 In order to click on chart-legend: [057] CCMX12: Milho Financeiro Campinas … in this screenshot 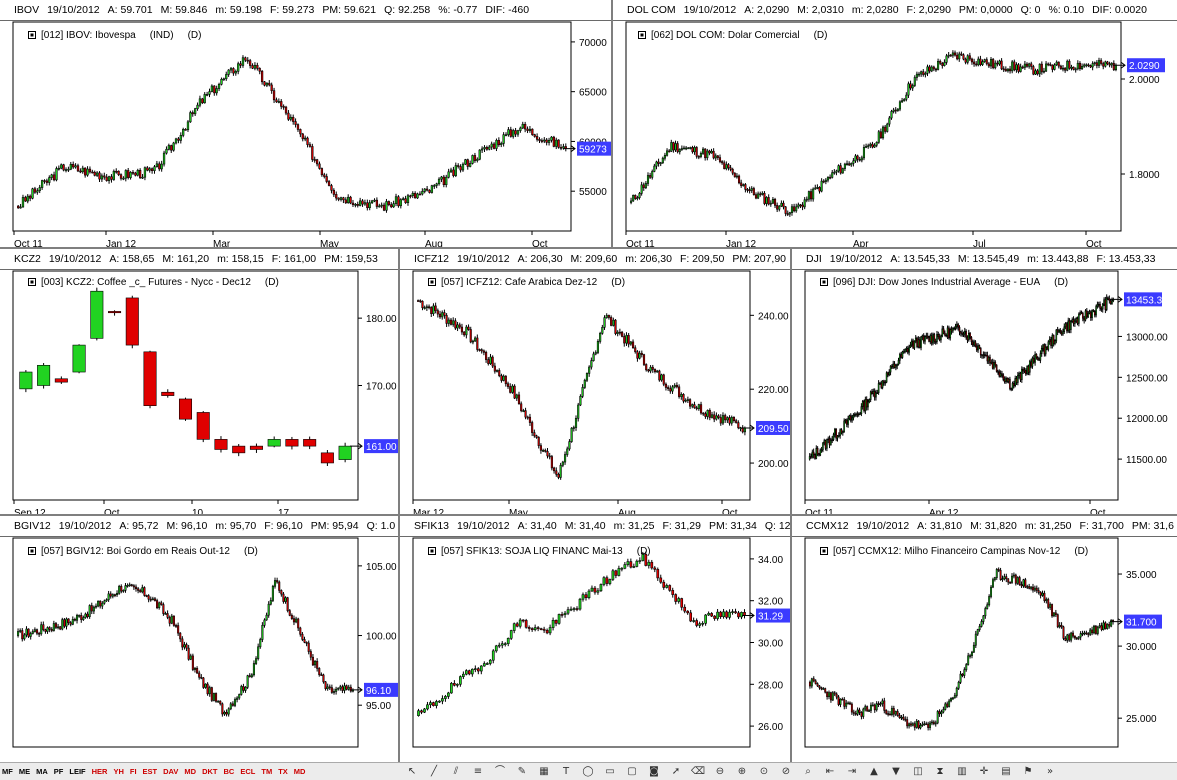, I will do `click(954, 551)`.